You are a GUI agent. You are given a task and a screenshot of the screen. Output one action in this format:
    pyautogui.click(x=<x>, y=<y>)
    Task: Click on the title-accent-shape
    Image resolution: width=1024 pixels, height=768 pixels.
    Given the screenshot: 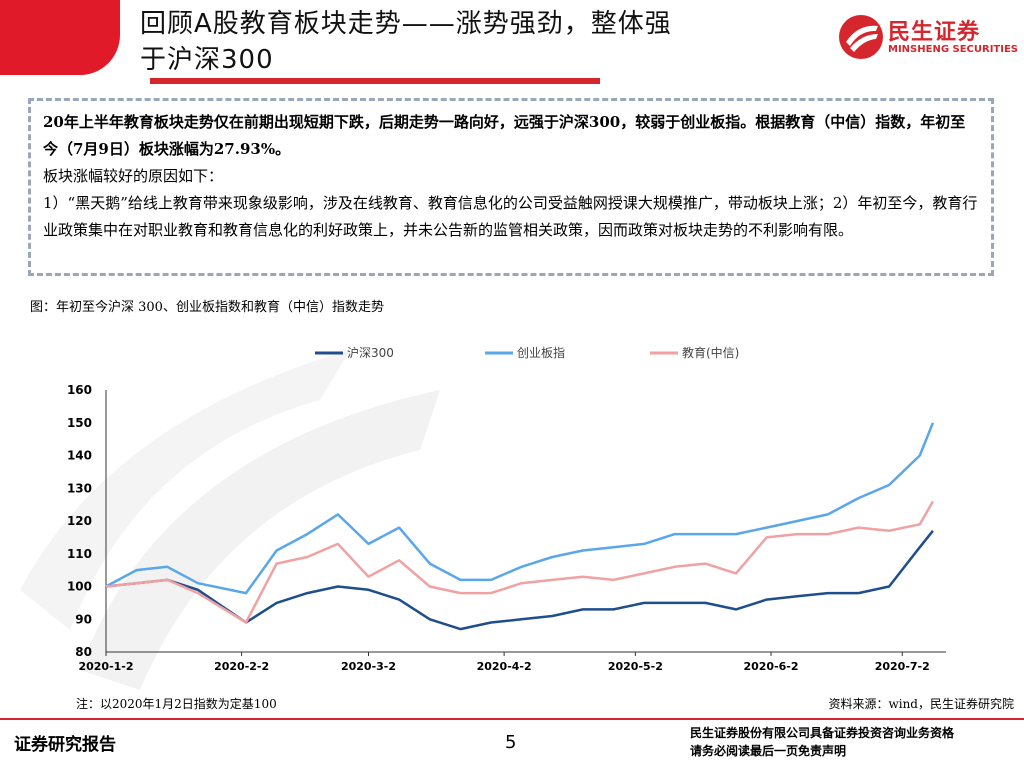 What is the action you would take?
    pyautogui.click(x=60, y=37)
    